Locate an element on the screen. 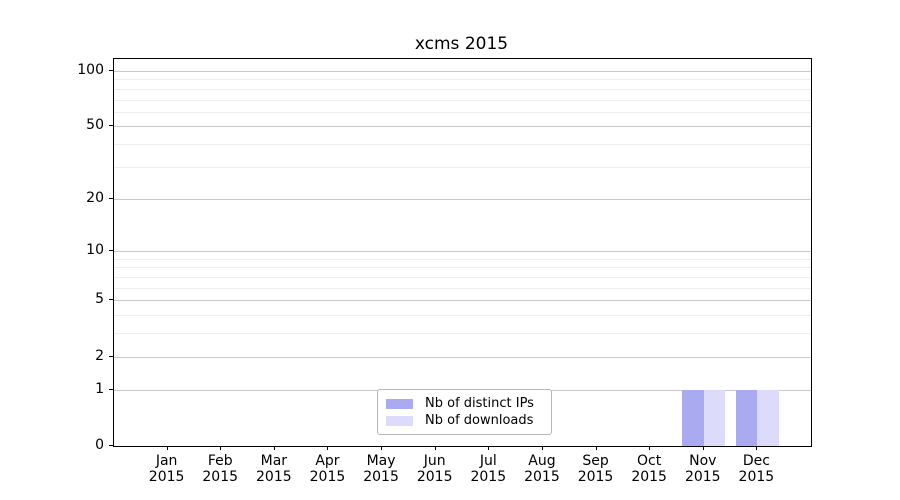 This screenshot has height=500, width=900. x-tick-label: Aug 2015 is located at coordinates (542, 469).